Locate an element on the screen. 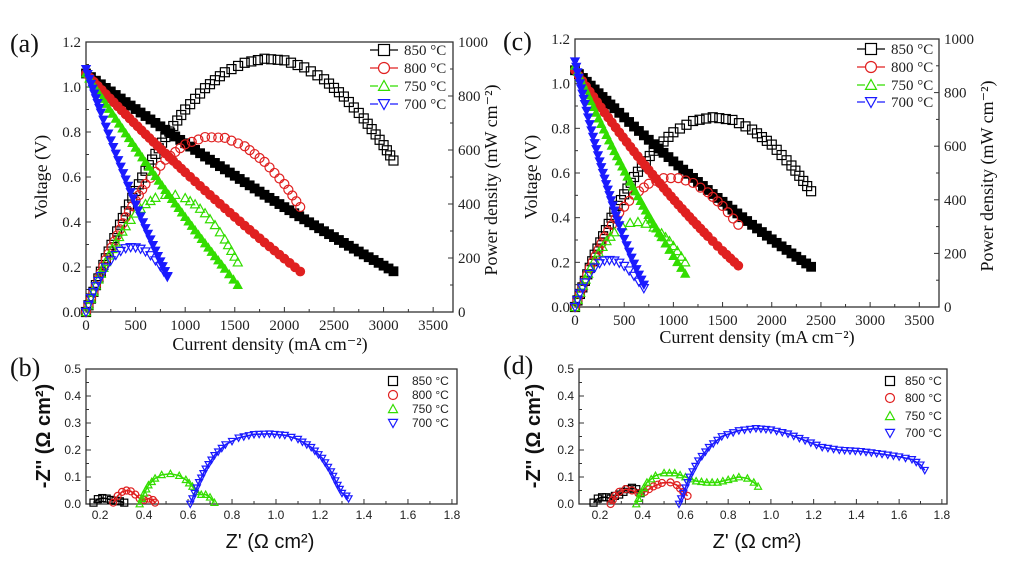 This screenshot has width=1010, height=563. y-axis-label: Voltage (V) is located at coordinates (41, 177).